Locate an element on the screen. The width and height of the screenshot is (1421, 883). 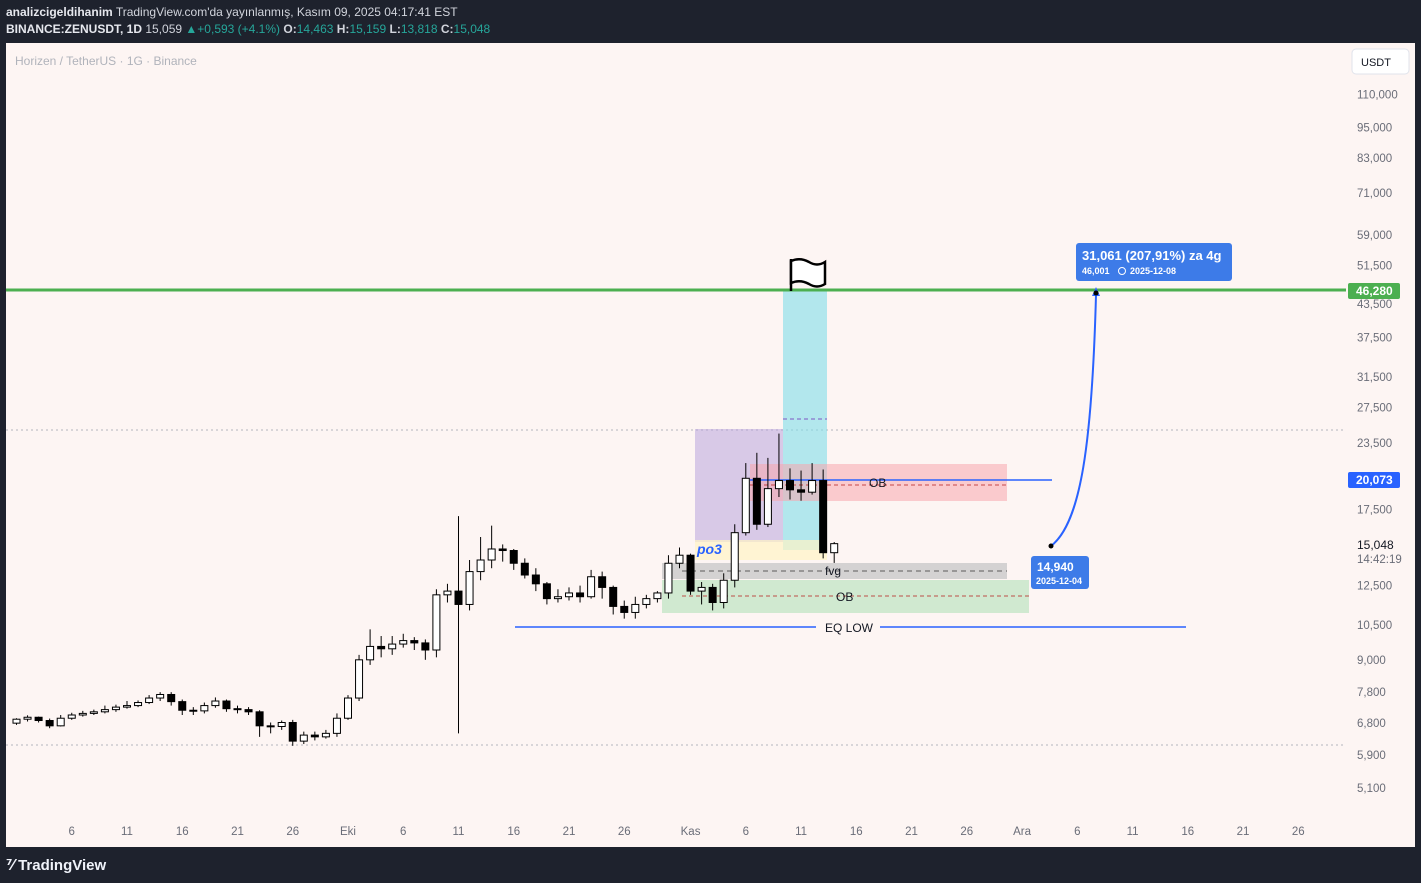
y-tick-label: 27,500 is located at coordinates (1374, 408).